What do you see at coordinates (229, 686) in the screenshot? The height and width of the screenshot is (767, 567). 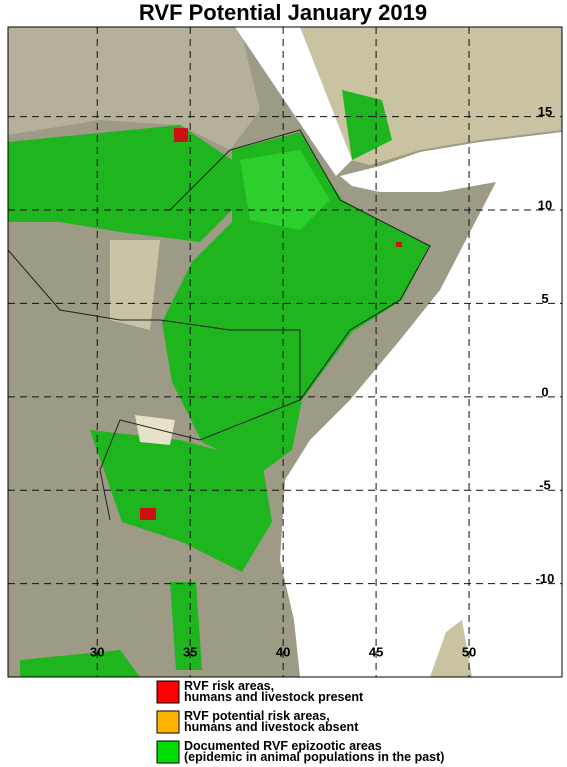 I see `legend-text: RVF risk areas,` at bounding box center [229, 686].